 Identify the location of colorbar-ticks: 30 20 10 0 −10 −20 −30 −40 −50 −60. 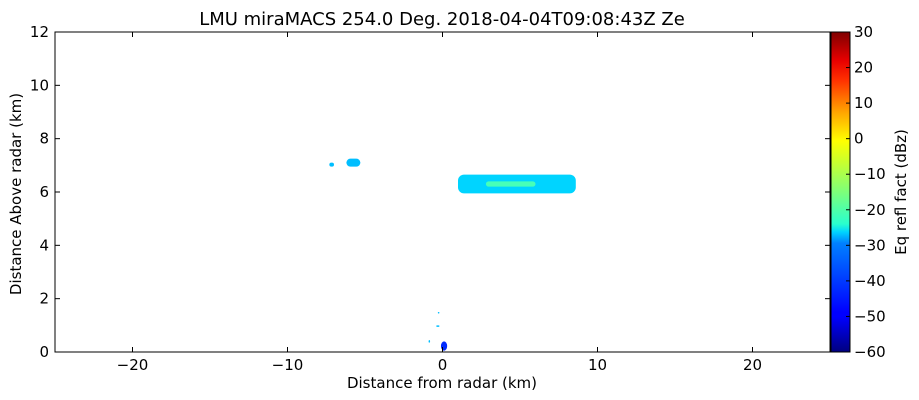
(866, 192).